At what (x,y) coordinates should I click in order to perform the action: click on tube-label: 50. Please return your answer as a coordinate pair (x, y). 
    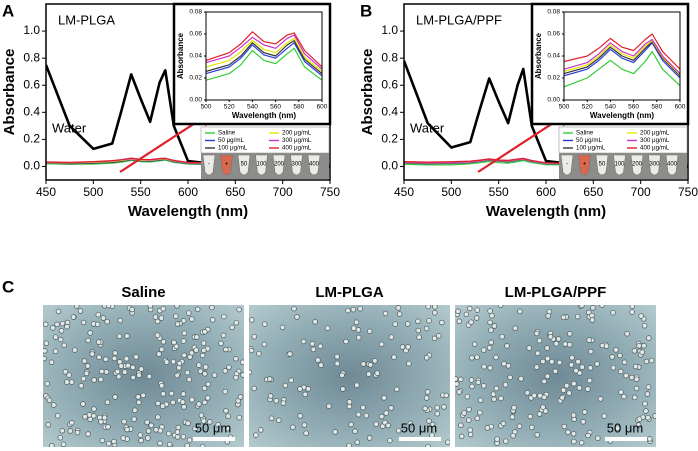
    Looking at the image, I should click on (244, 165).